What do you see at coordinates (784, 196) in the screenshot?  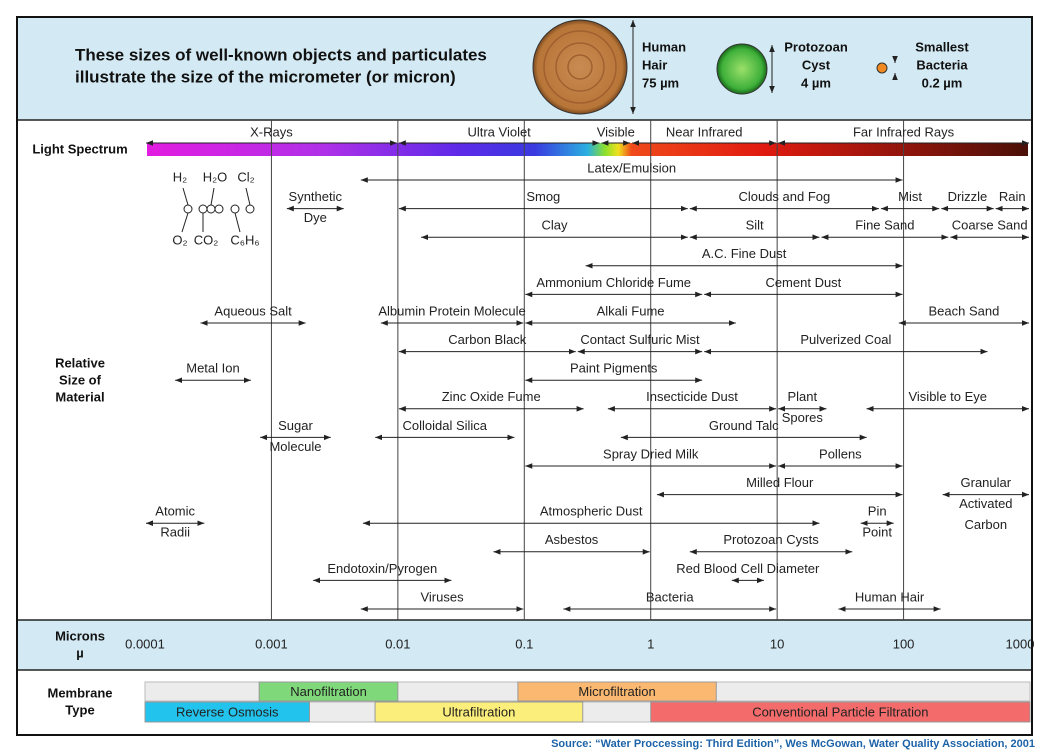 I see `size-label: Clouds and Fog` at bounding box center [784, 196].